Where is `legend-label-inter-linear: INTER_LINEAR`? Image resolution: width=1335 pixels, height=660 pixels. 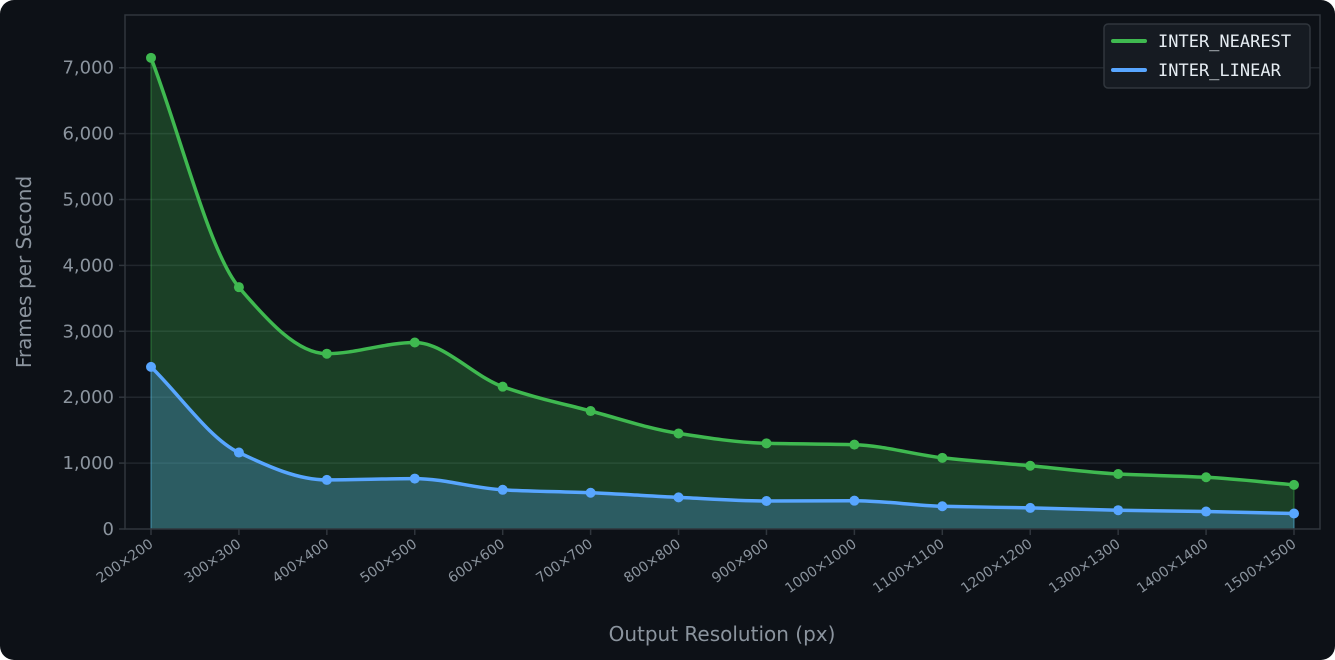
legend-label-inter-linear: INTER_LINEAR is located at coordinates (1220, 71).